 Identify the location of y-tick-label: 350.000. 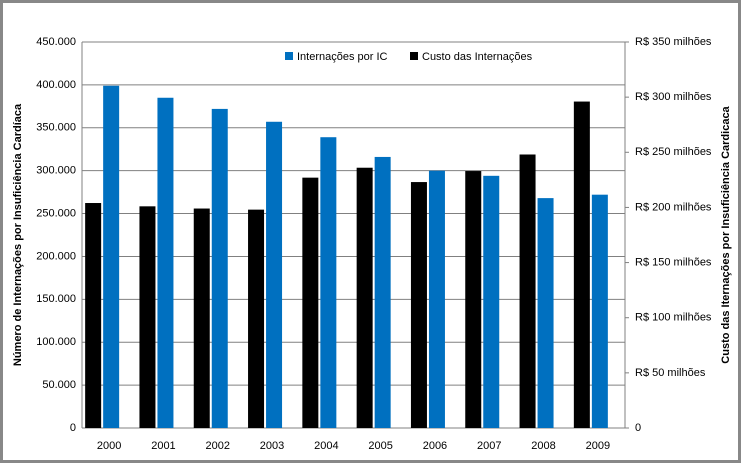
(56, 128).